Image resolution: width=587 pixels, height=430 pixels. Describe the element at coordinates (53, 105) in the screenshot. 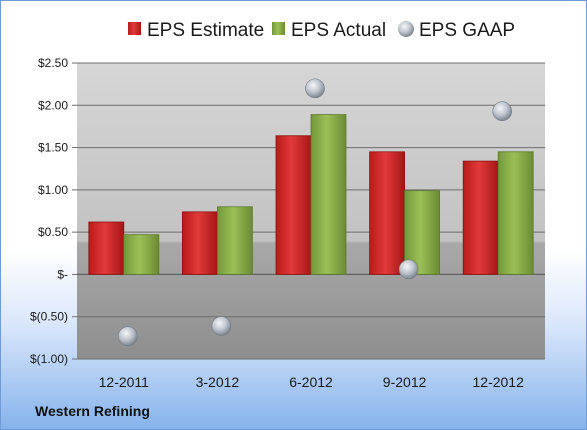

I see `y-tick-label: $2.00` at that location.